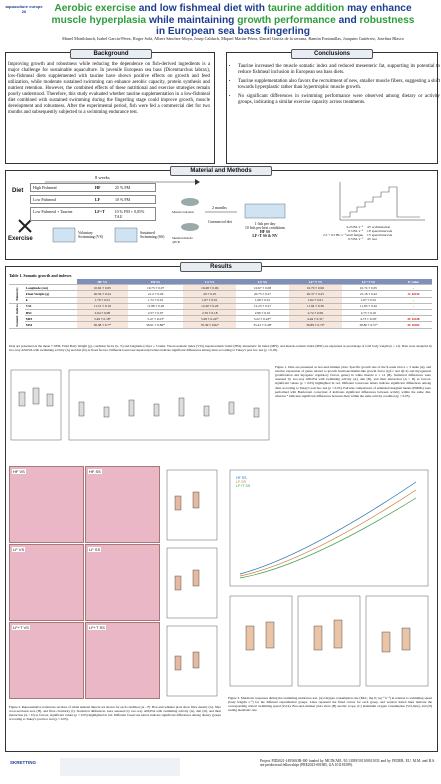 This screenshot has width=441, height=784. Describe the element at coordinates (102, 282) in the screenshot. I see `column-header: HF VS` at that location.